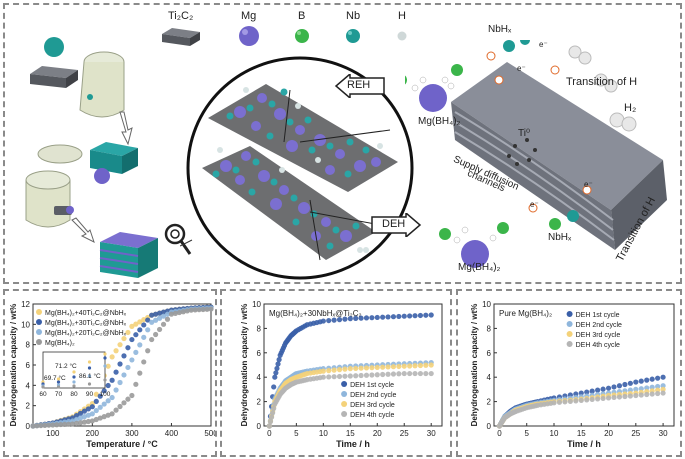  What do you see at coordinates (303, 138) in the screenshot?
I see `upper-sheet` at bounding box center [303, 138].